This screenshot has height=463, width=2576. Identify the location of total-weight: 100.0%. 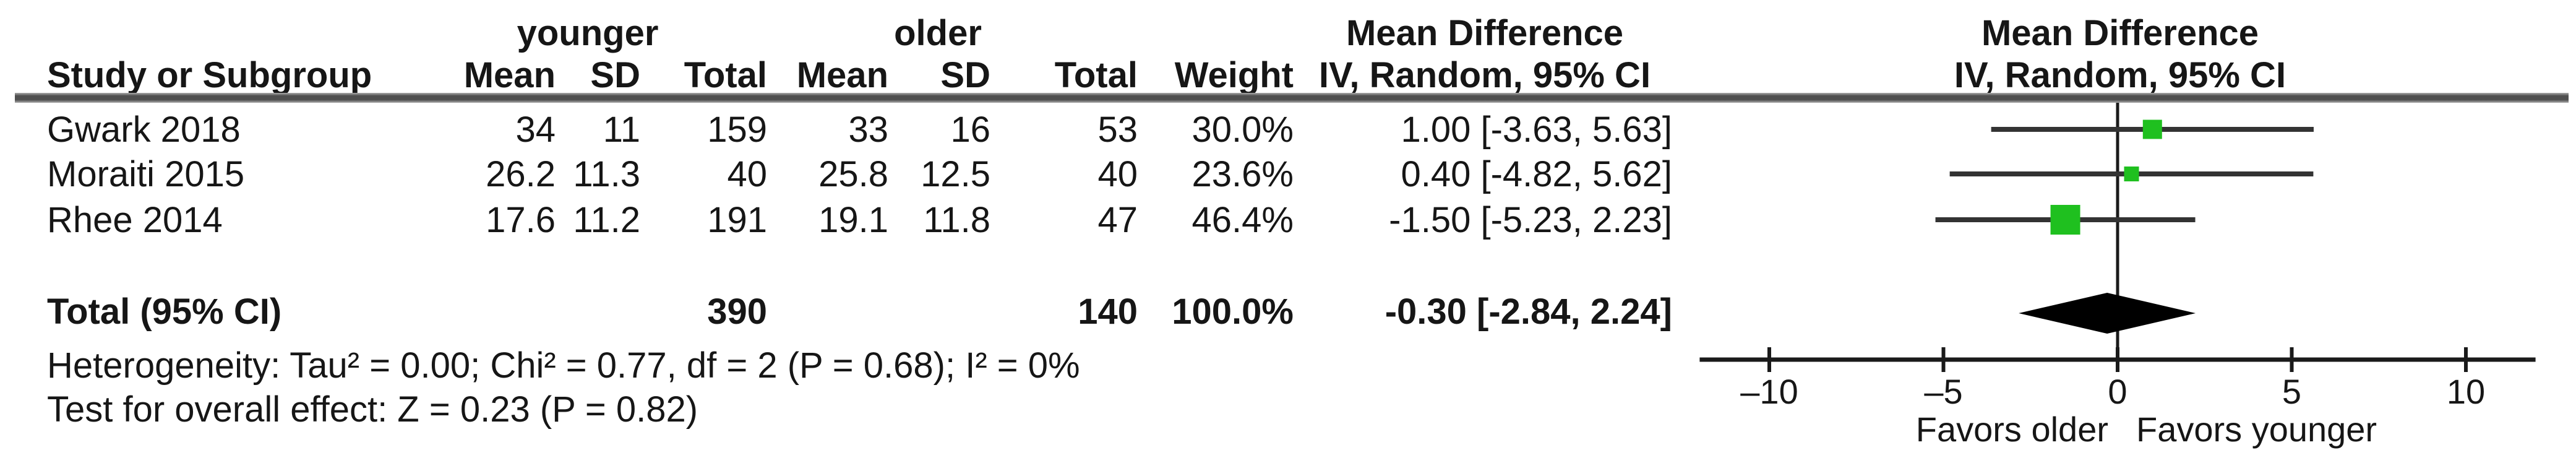
(1233, 312).